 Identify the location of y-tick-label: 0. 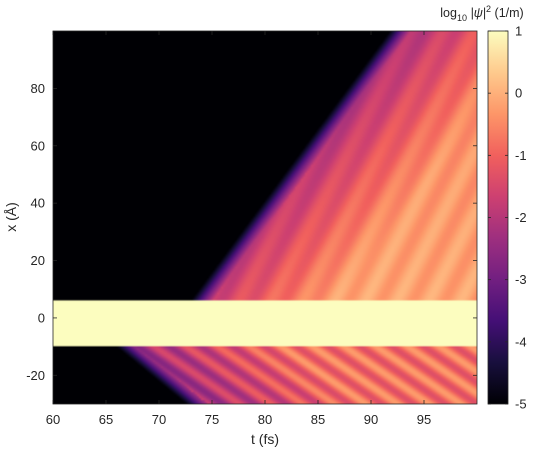
(41, 317).